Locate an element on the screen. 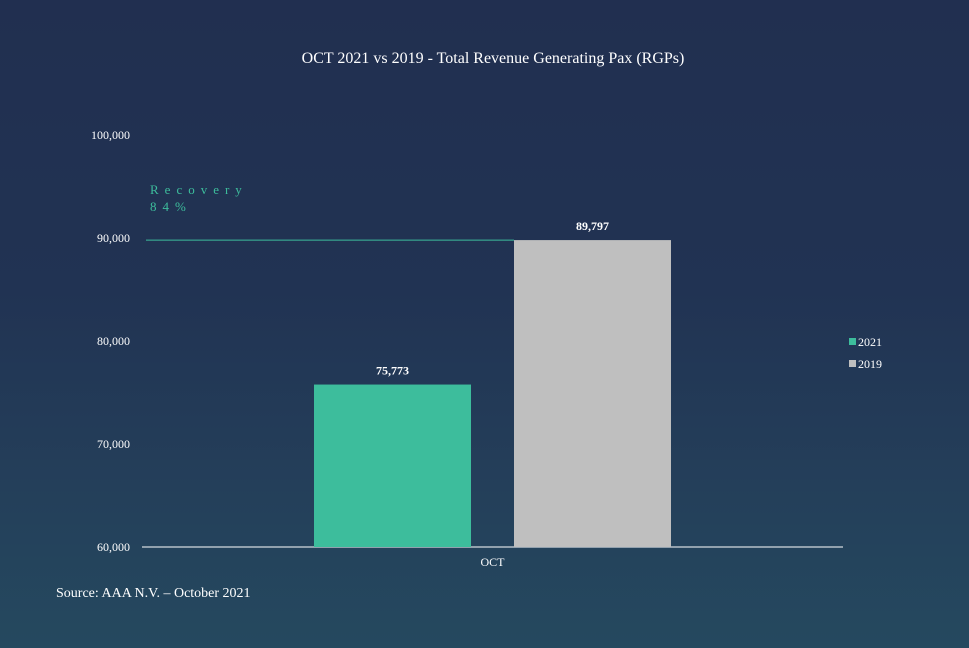 Image resolution: width=969 pixels, height=648 pixels. recovery-percent: 84% is located at coordinates (171, 206).